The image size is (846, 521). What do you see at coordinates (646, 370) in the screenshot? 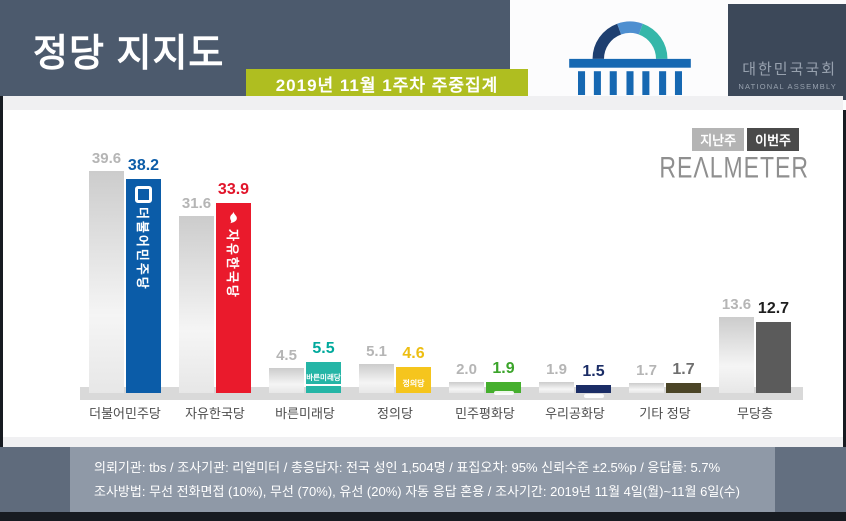
I see `prev-week-value: 1.7` at bounding box center [646, 370].